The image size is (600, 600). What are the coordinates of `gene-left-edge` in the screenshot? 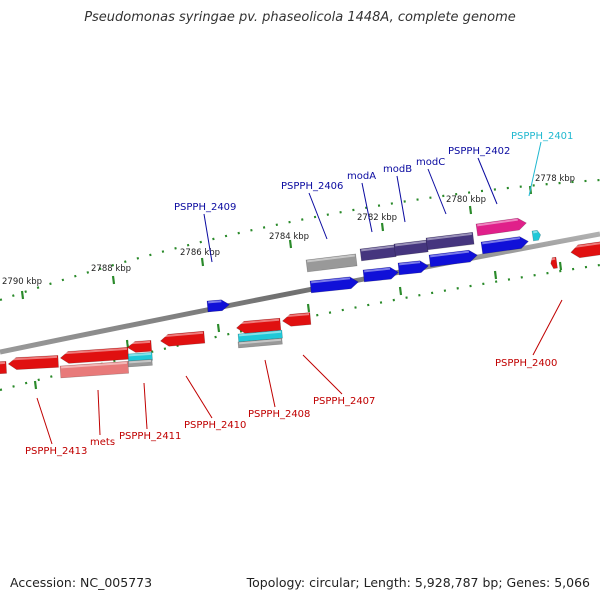 It's located at (3, 368).